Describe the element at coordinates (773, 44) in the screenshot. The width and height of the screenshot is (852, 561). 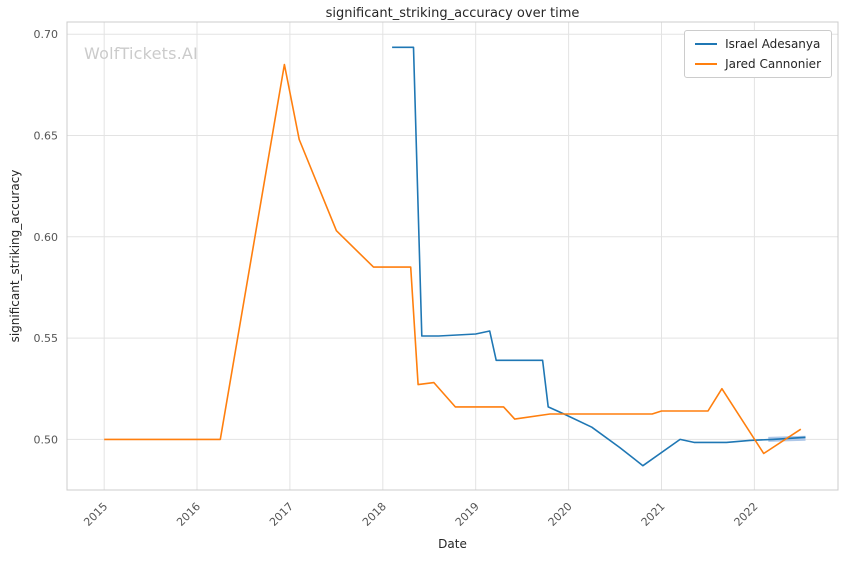
I see `legend-label-israel-adesanya: Israel Adesanya` at that location.